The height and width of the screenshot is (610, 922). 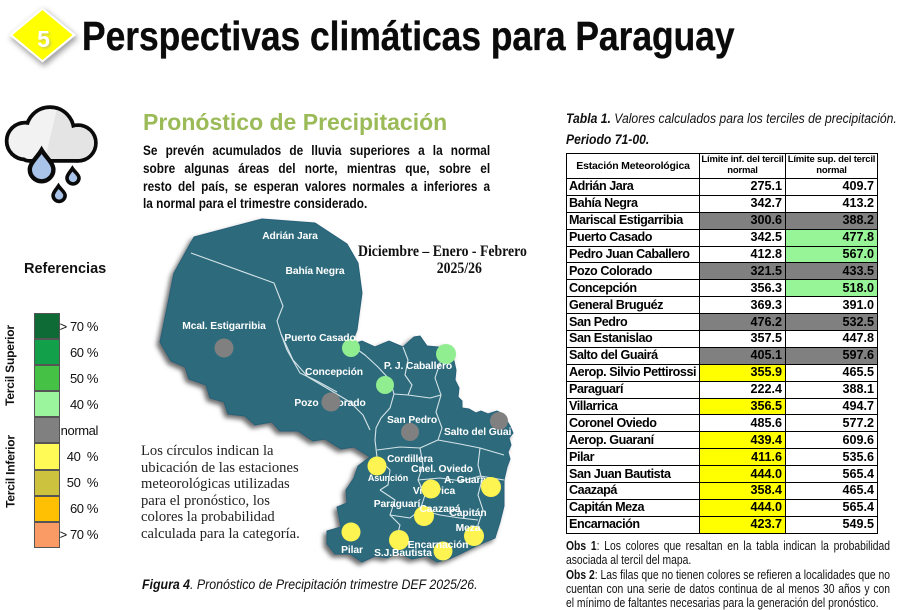 What do you see at coordinates (468, 528) in the screenshot?
I see `svg-text: Meza` at bounding box center [468, 528].